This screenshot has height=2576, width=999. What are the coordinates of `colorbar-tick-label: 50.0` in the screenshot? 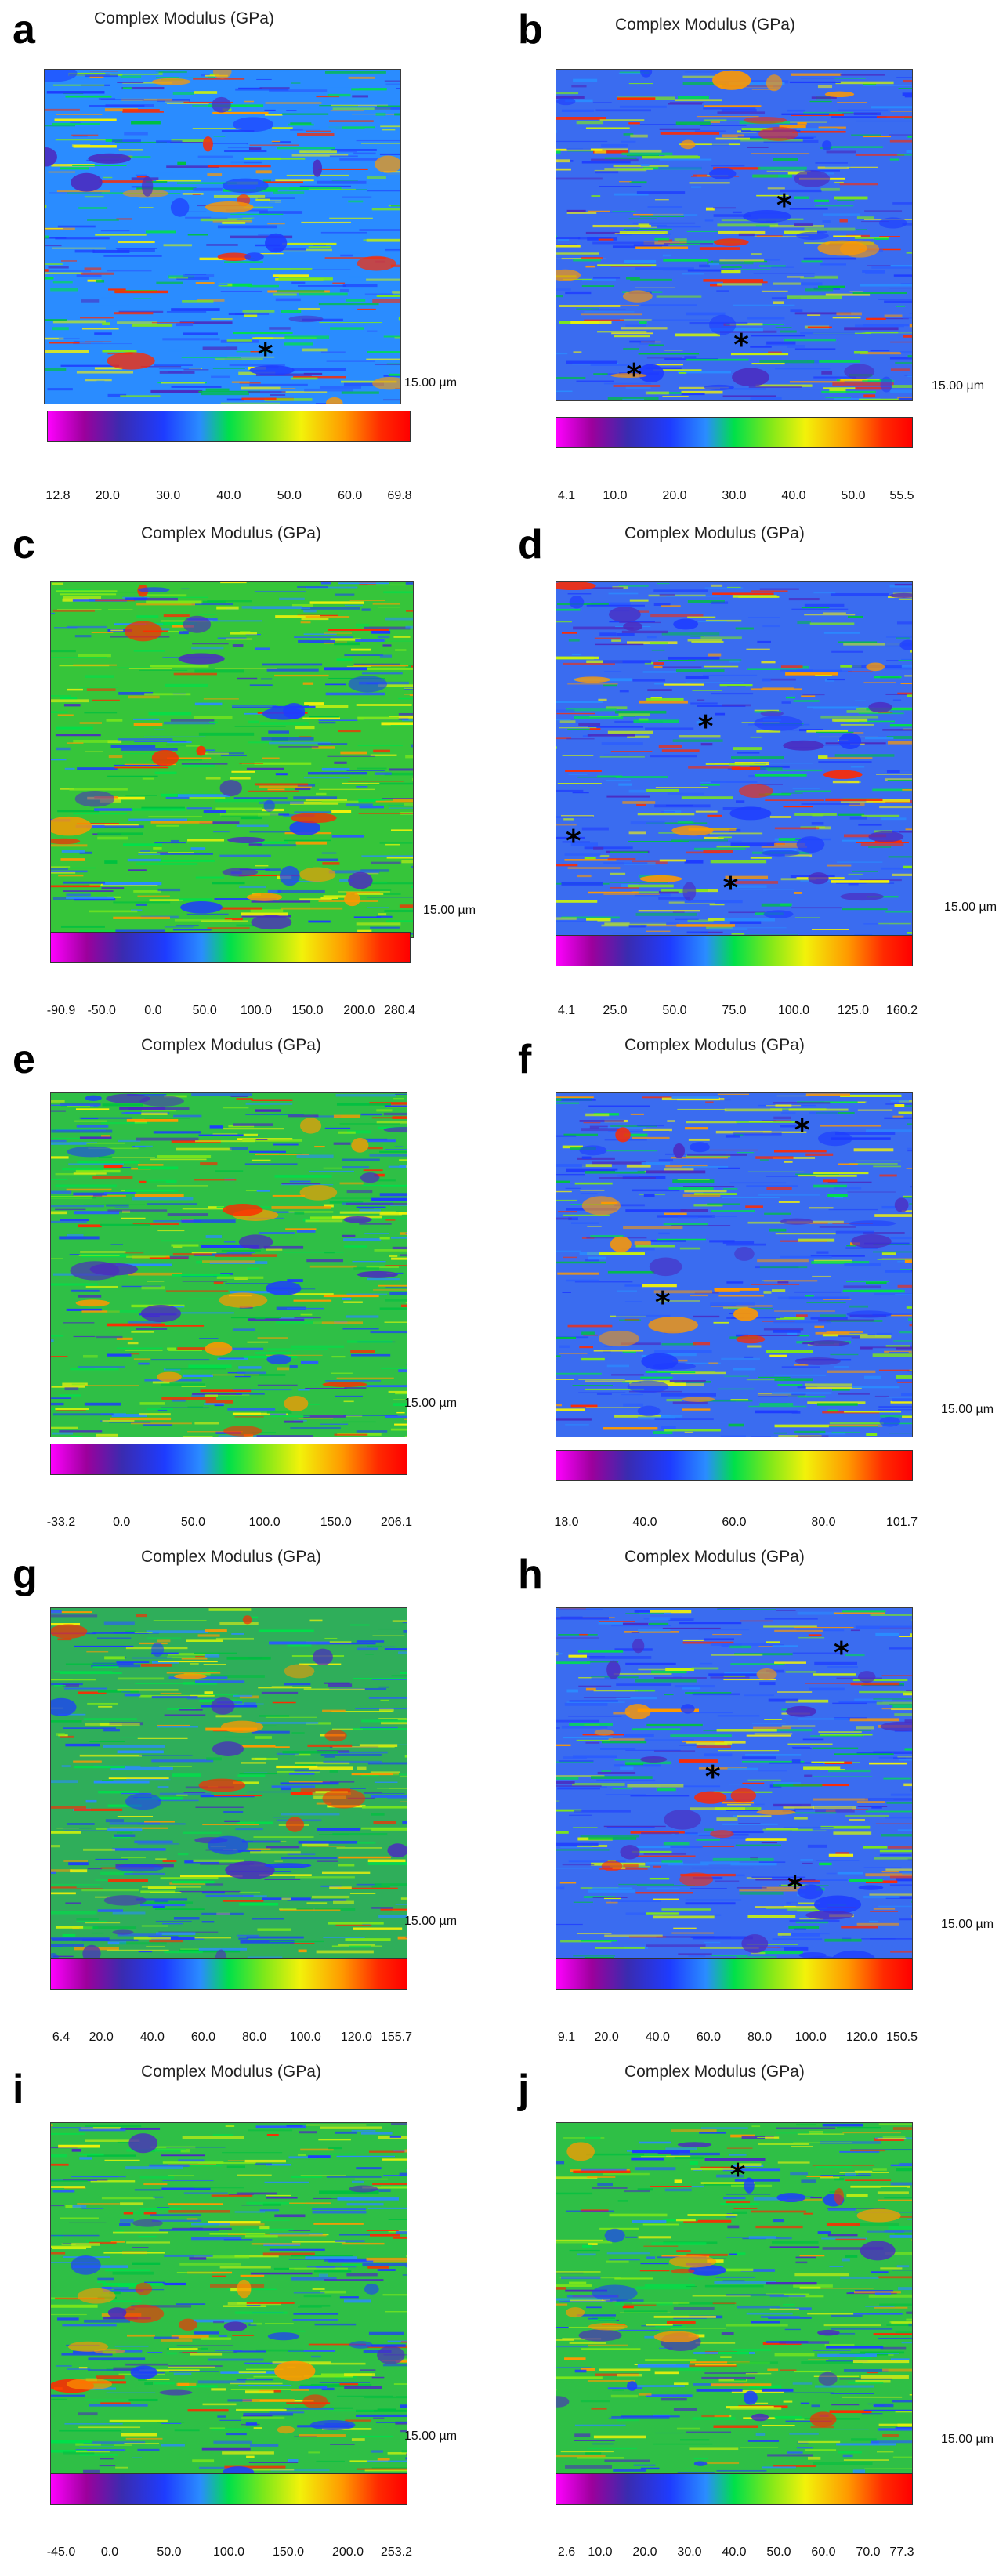 It's located at (205, 1010).